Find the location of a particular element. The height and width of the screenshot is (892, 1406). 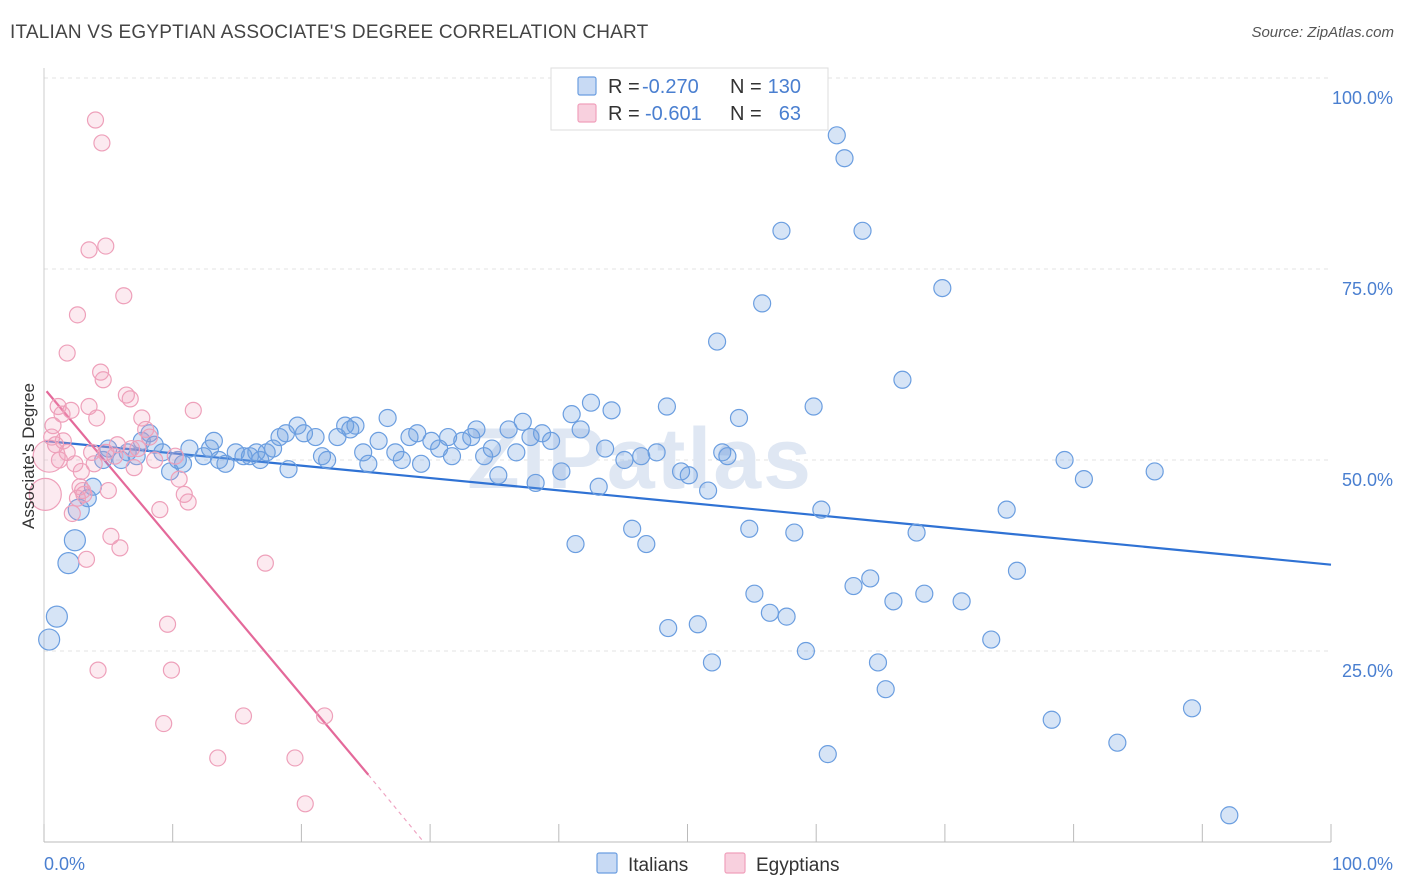

y-tick-labels: 100.0% 75.0% 50.0% 25.0% is located at coordinates (1362, 384).